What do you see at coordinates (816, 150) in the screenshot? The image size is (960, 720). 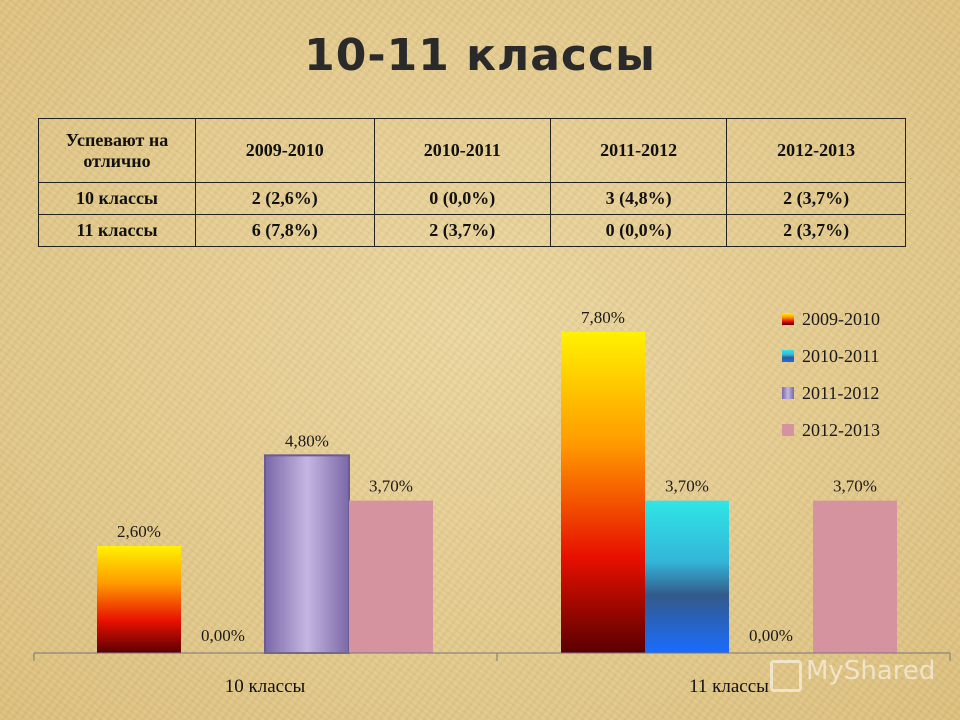 I see `table-header-cell: 2012-2013` at bounding box center [816, 150].